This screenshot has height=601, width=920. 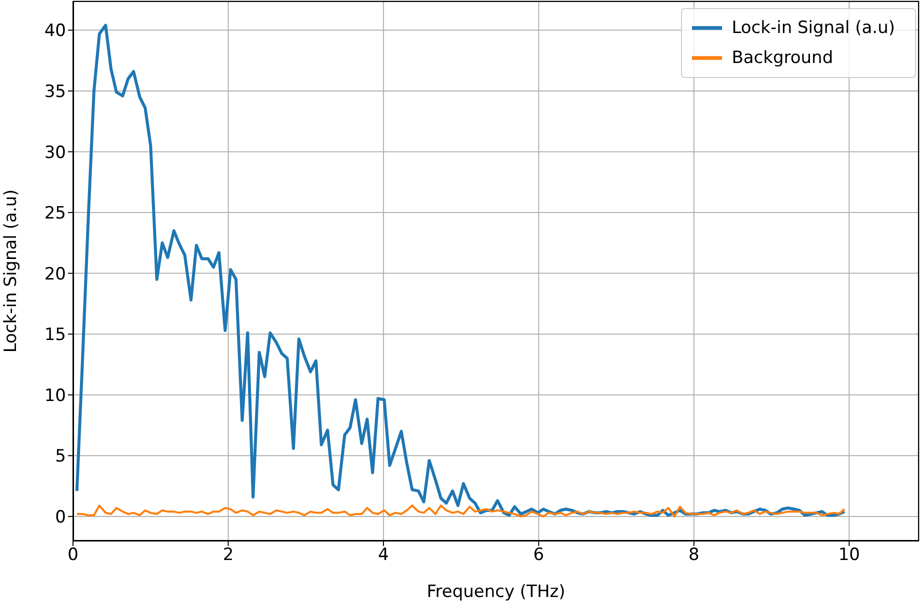 What do you see at coordinates (461, 511) in the screenshot?
I see `line-series` at bounding box center [461, 511].